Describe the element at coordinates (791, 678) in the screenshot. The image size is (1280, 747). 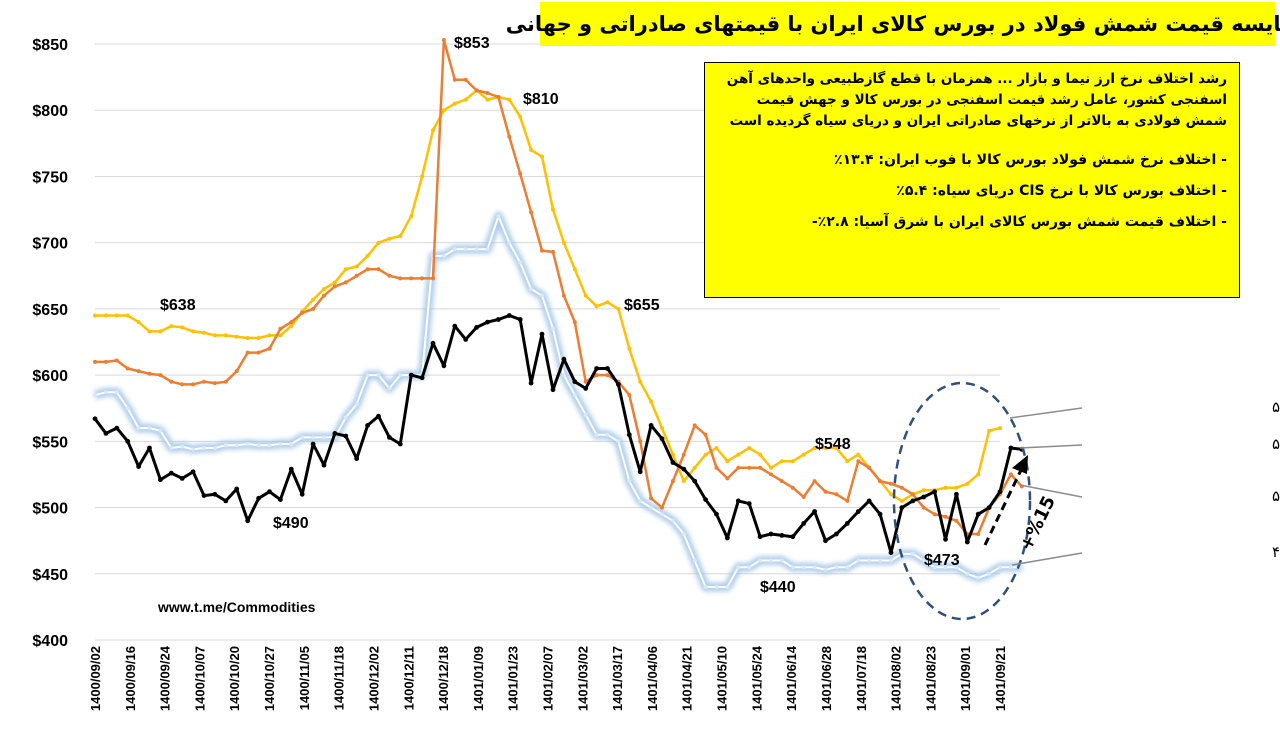
I see `x-tick-label: 1401/06/14` at that location.